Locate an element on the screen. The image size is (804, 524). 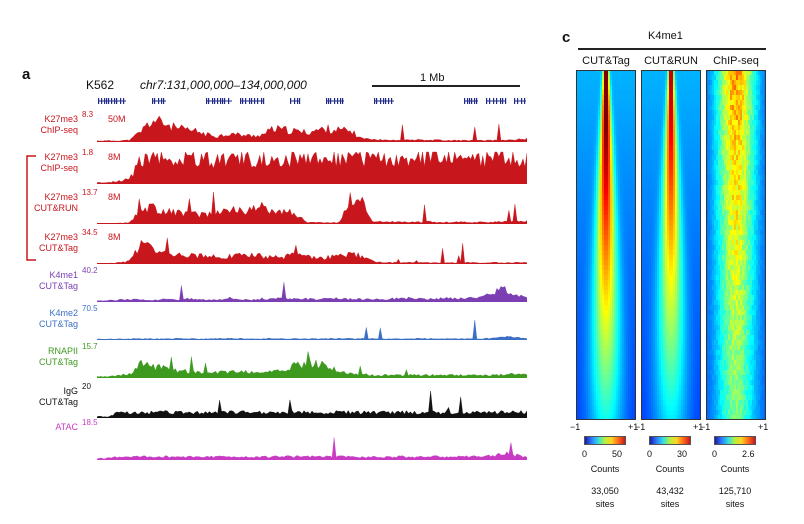
track-label: K4me2 CUT&Tag is located at coordinates (39, 319).